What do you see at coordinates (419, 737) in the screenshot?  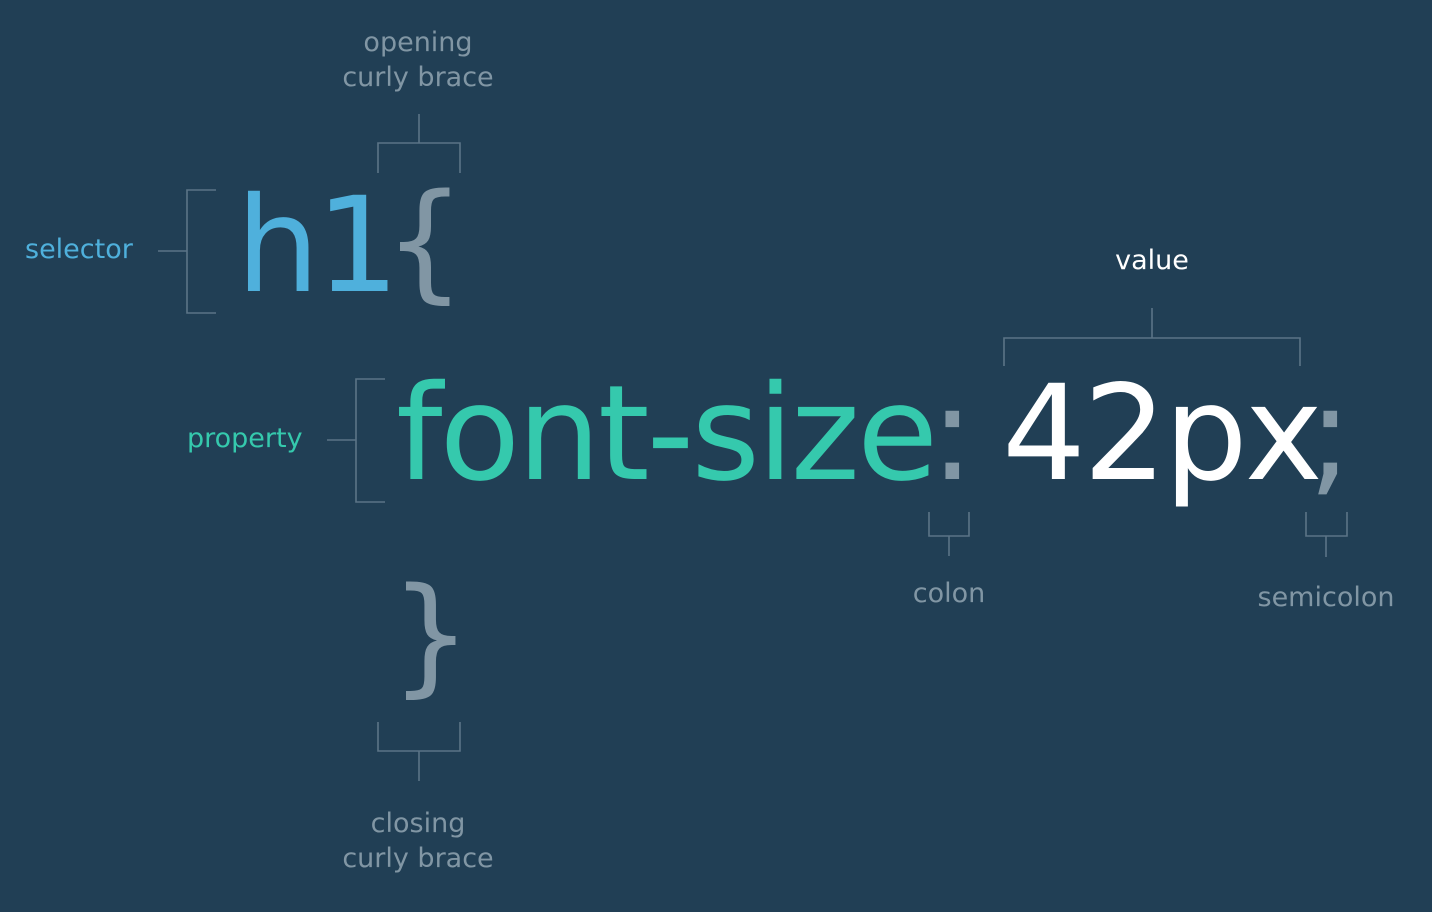 I see `closing-brace-bracket` at bounding box center [419, 737].